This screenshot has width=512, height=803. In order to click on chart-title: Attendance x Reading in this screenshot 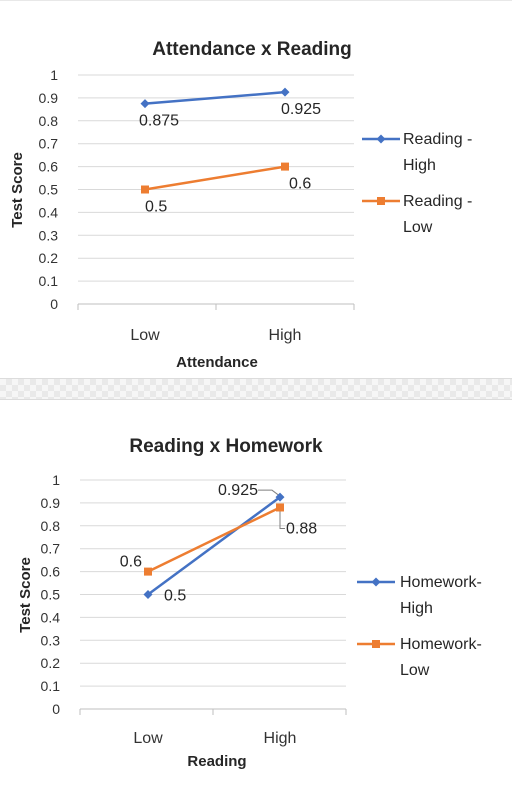, I will do `click(252, 49)`.